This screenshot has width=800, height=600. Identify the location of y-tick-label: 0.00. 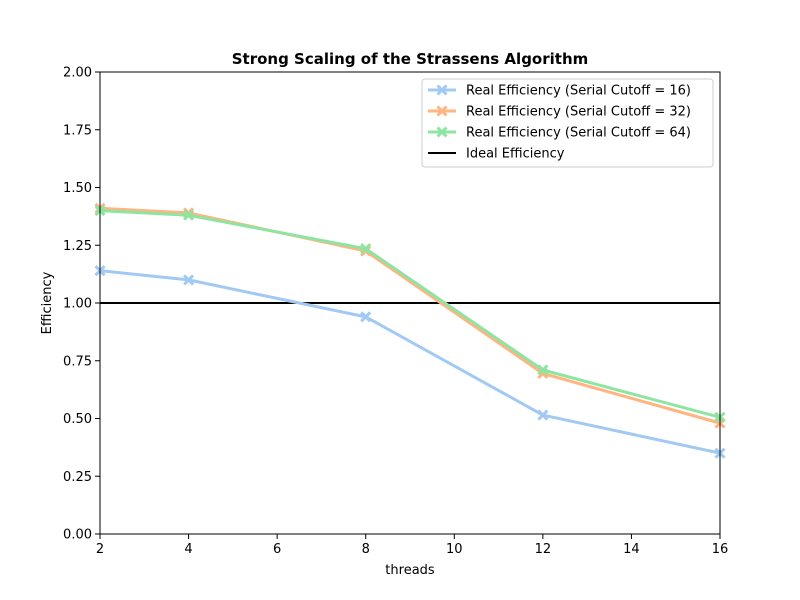
(77, 535).